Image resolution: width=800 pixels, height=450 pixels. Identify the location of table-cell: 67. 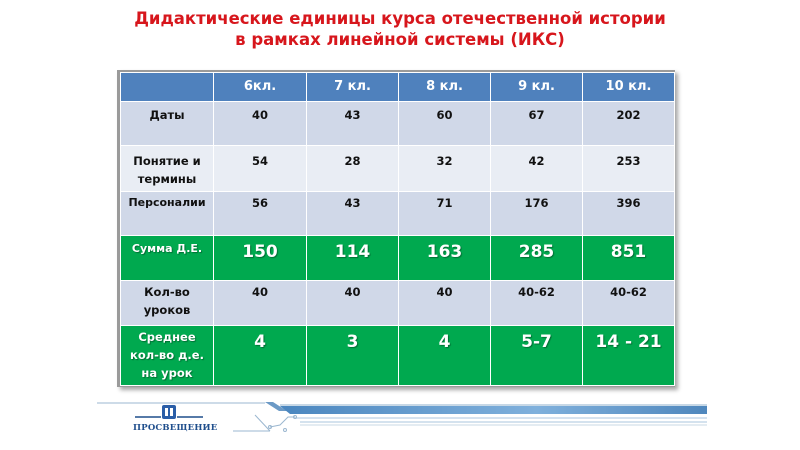
(536, 123).